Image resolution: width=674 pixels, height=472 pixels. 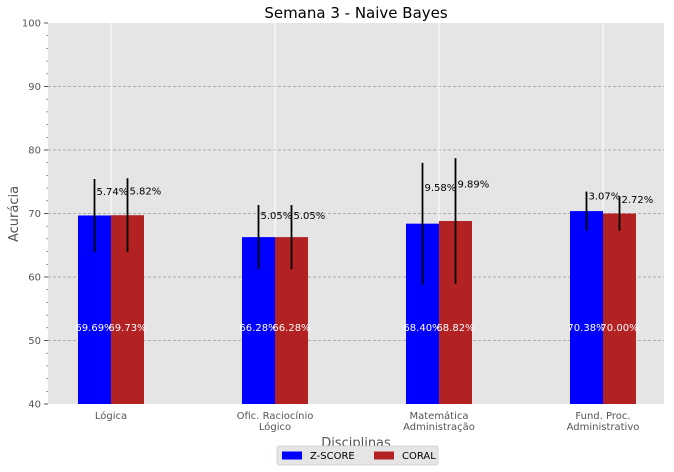 I want to click on bar-value-label: 70.38%, so click(x=586, y=328).